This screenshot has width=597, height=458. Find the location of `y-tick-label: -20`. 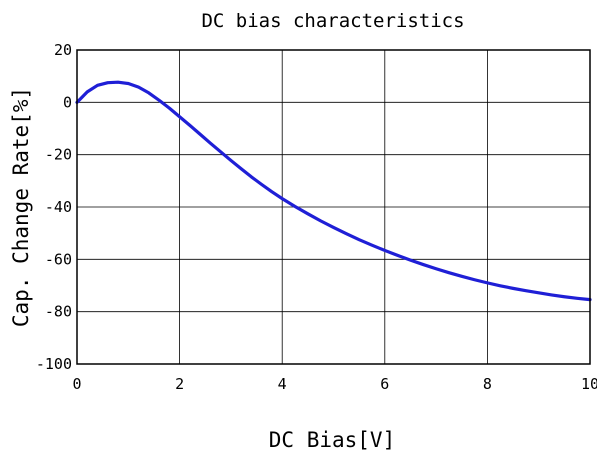

y-tick-label: -20 is located at coordinates (58, 155).